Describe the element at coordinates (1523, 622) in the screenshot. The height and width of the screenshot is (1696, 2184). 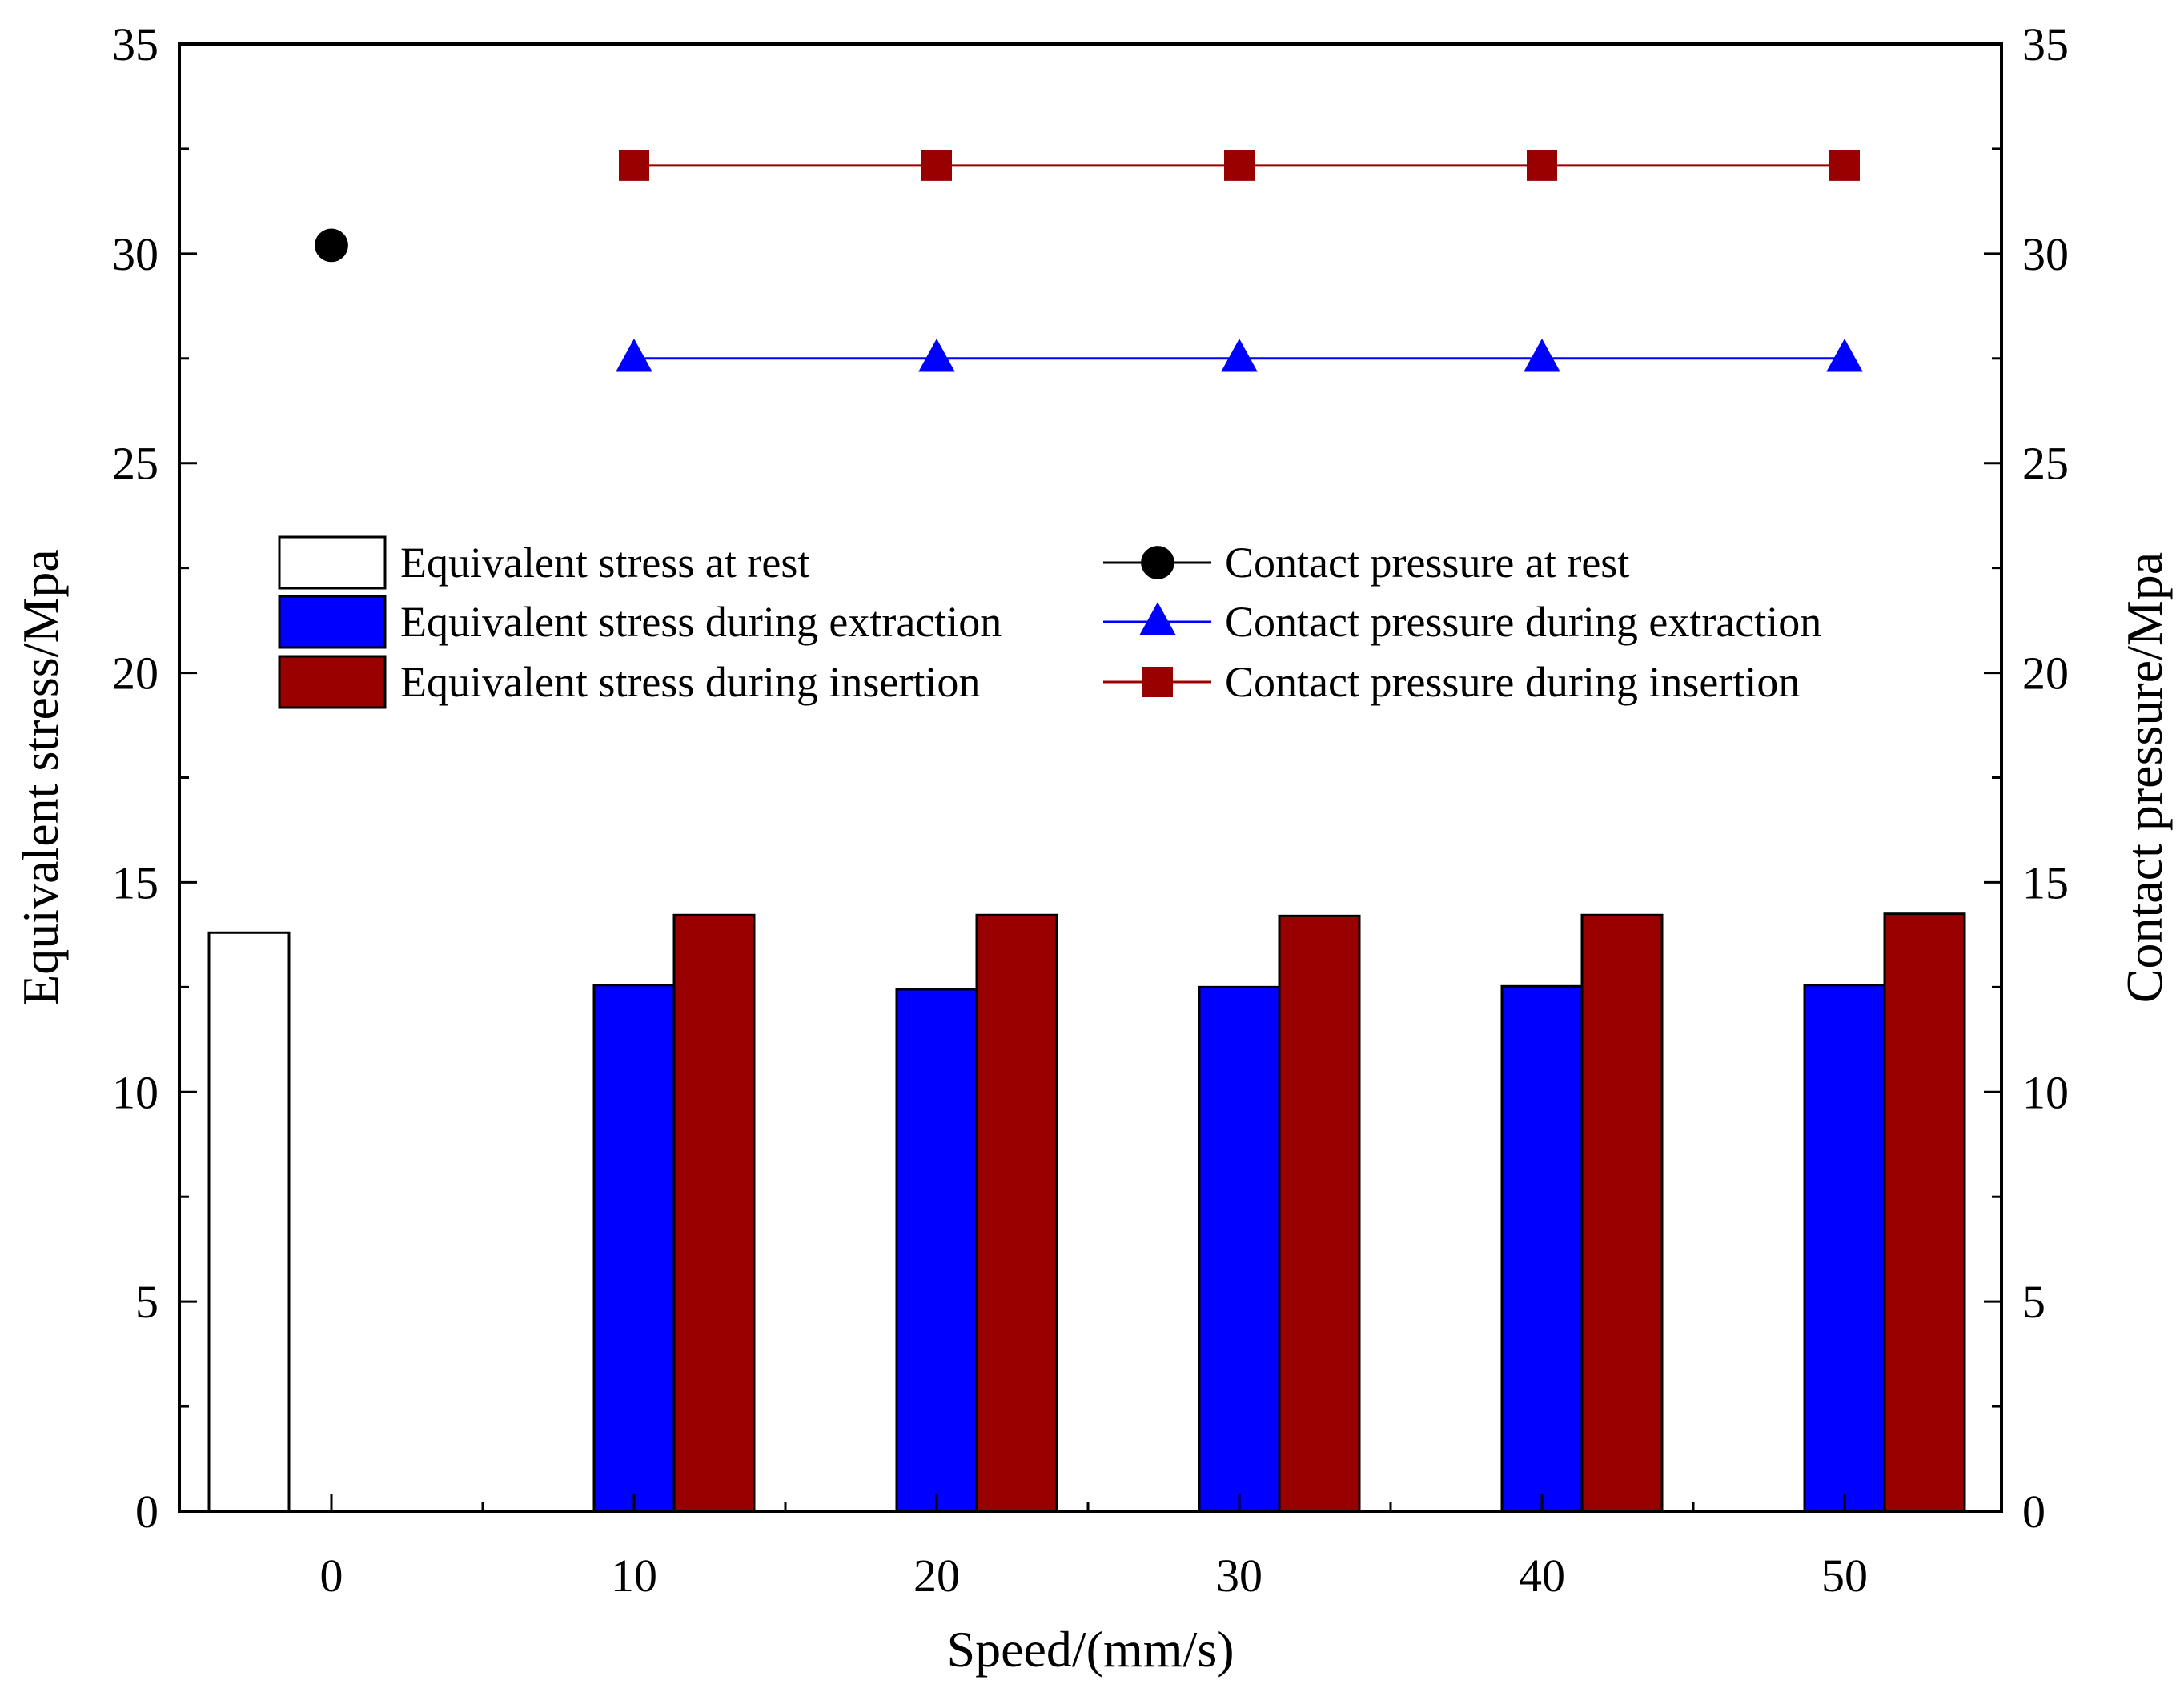
I see `legend-label-line-1: Contact pressure during extraction` at that location.